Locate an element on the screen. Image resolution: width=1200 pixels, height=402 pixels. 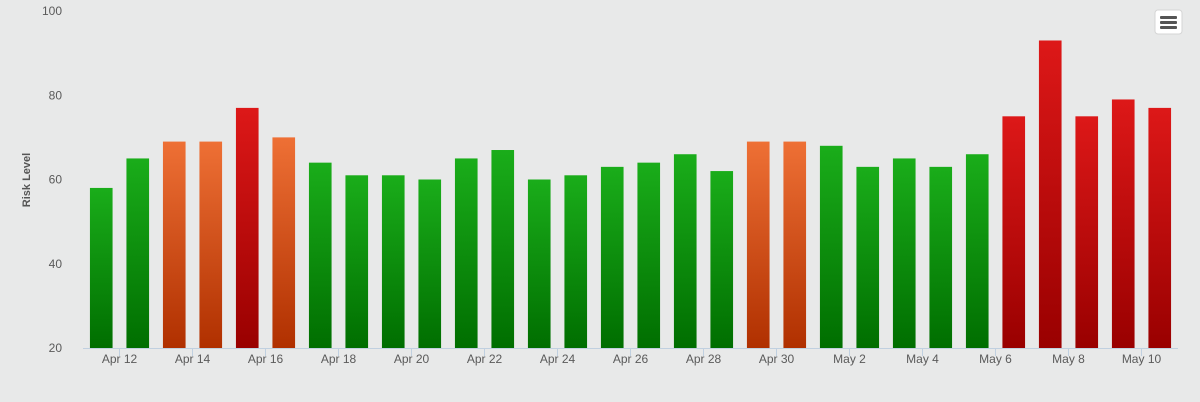
x-tick-label: Apr 24 is located at coordinates (558, 359).